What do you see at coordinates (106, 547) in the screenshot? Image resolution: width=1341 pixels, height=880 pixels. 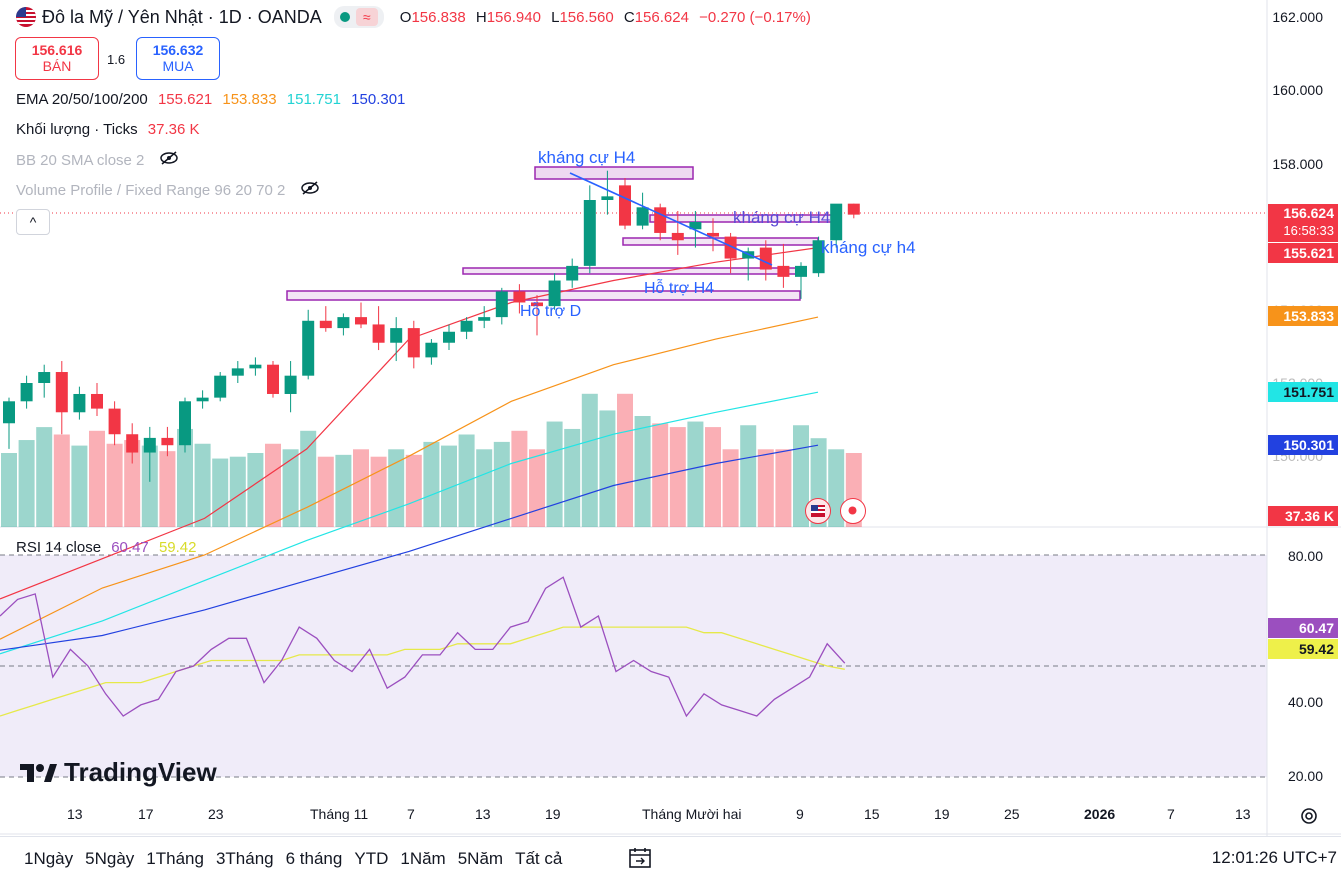 I see `rsi-legend: RSI 14 close 60.47 59.42` at bounding box center [106, 547].